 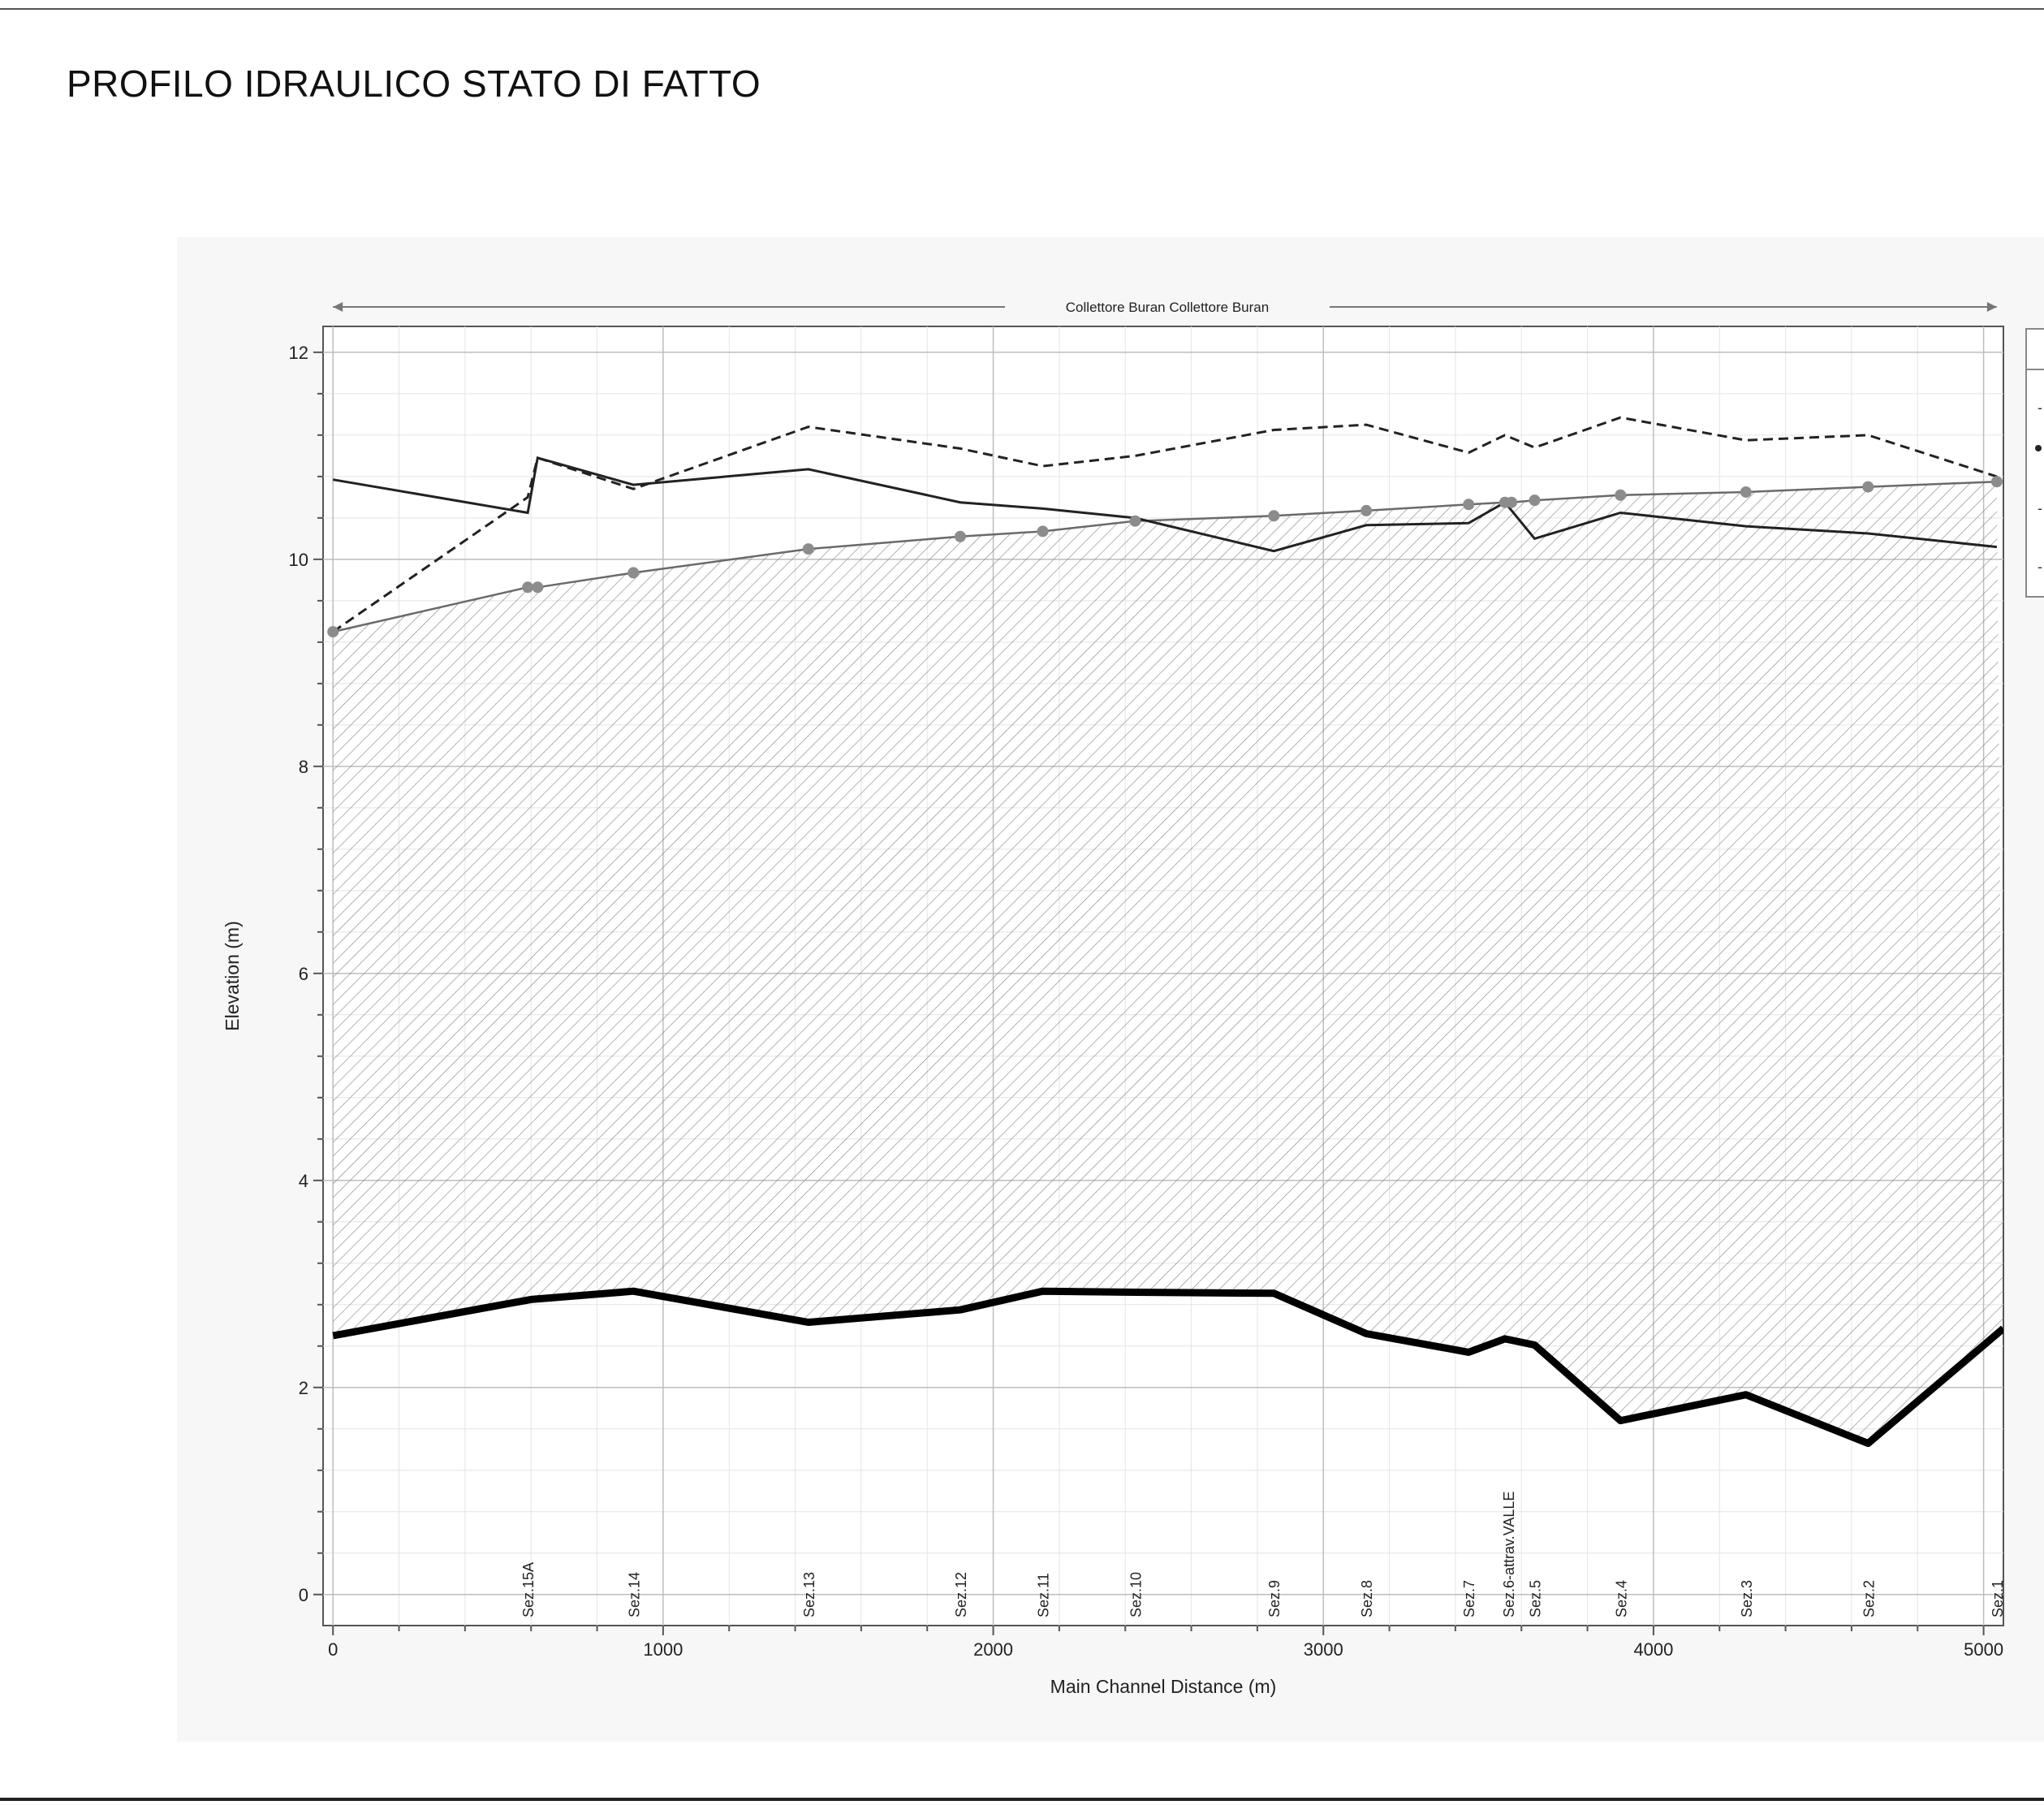 What do you see at coordinates (2040, 408) in the screenshot?
I see `legend-entry-1: -` at bounding box center [2040, 408].